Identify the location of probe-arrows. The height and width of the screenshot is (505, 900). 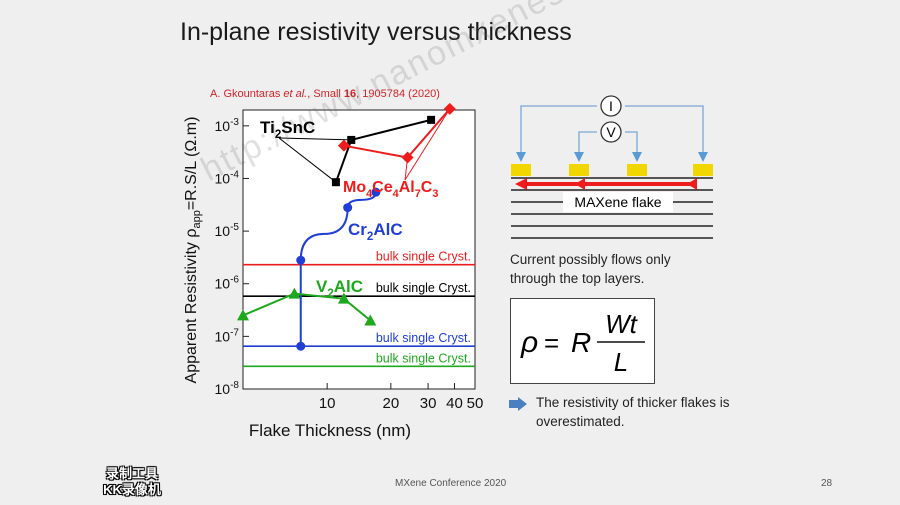
(612, 157).